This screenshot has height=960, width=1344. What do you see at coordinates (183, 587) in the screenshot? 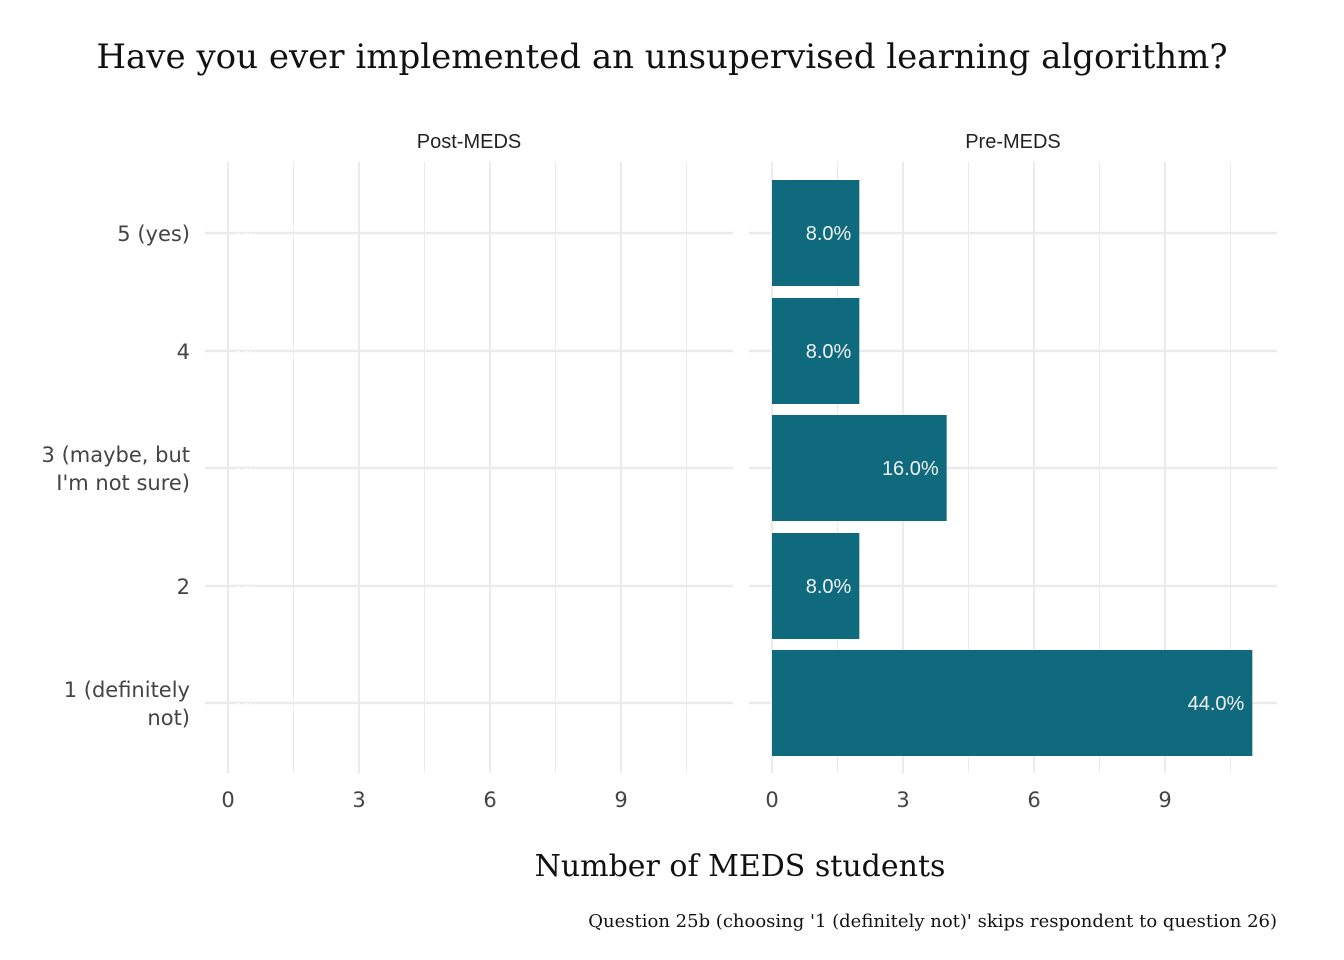
I see `y-tick-label: 2` at bounding box center [183, 587].